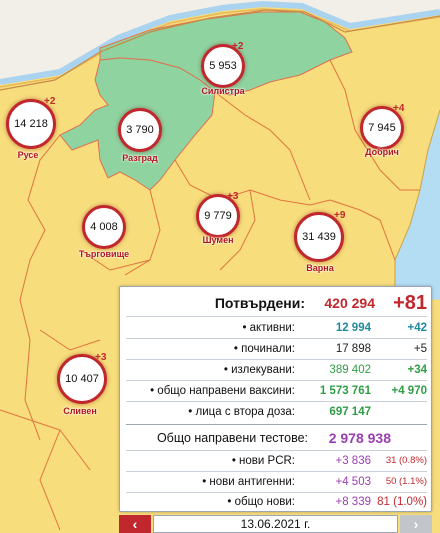  I want to click on varna-count: 31 439, so click(319, 237).